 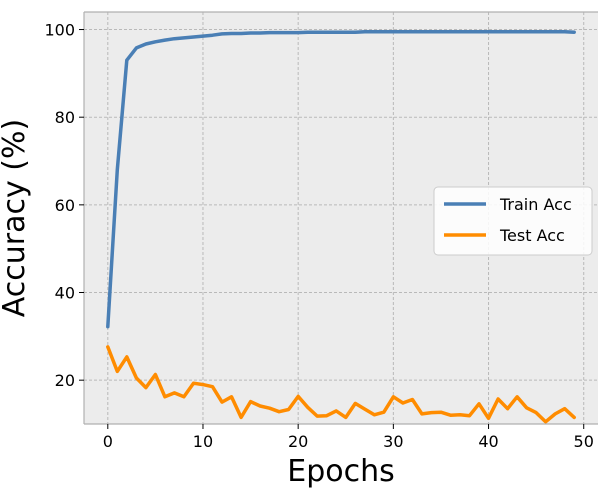 I want to click on legend-label: Test Acc, so click(x=532, y=235).